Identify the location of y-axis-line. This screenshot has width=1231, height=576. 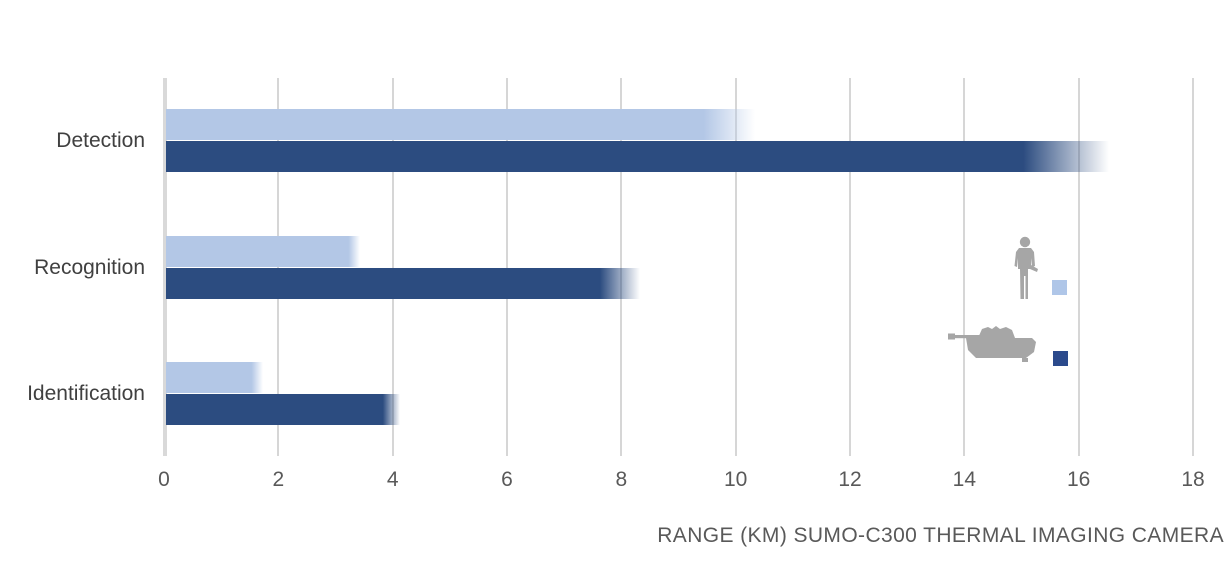
(165, 267).